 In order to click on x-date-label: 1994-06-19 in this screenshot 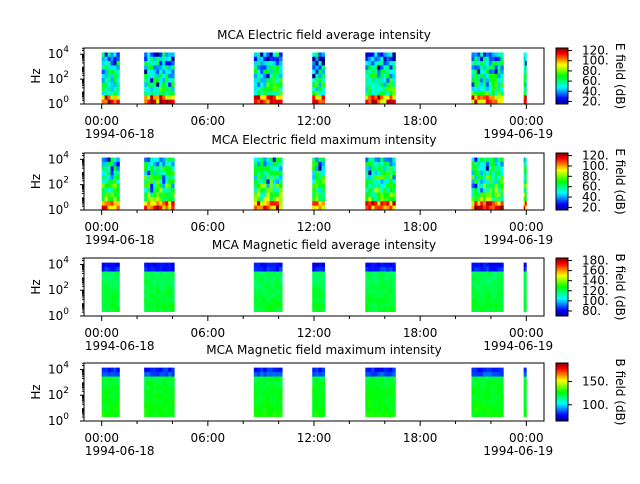, I will do `click(518, 240)`.